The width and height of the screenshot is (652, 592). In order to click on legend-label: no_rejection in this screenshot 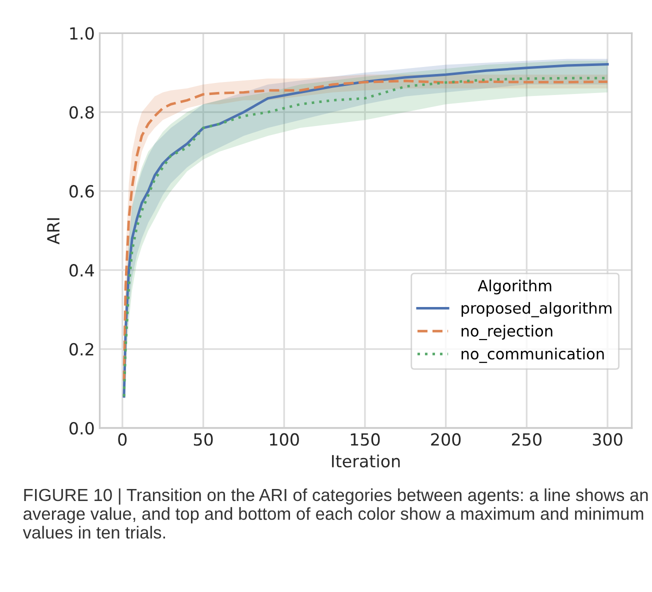, I will do `click(507, 332)`.